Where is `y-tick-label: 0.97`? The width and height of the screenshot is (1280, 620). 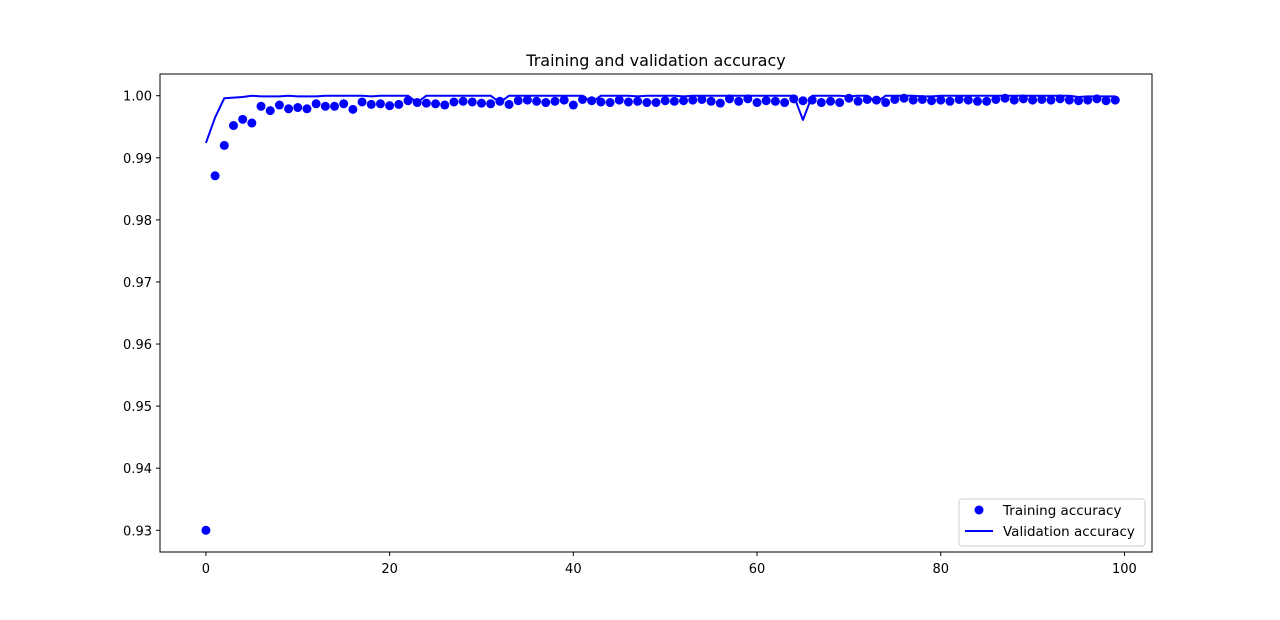 y-tick-label: 0.97 is located at coordinates (137, 283).